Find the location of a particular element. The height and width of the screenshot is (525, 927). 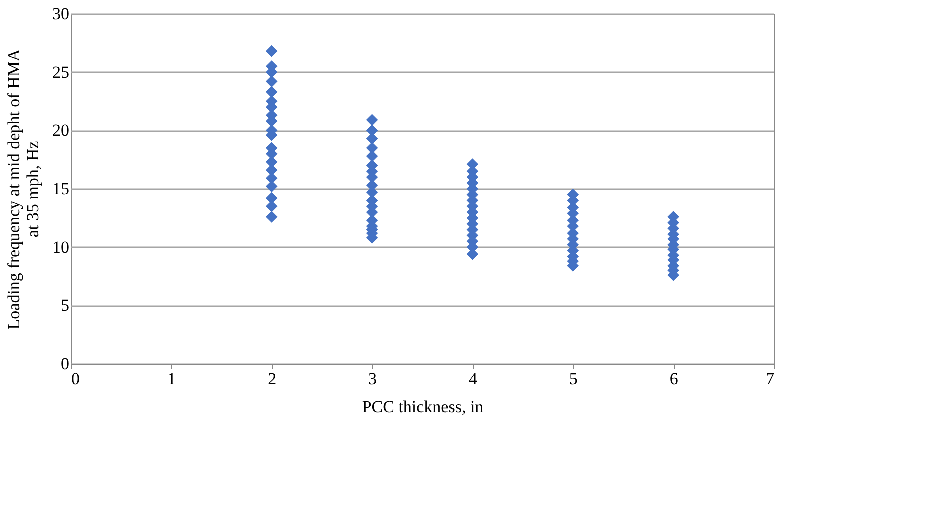

x-tick-label: 1 is located at coordinates (172, 379).